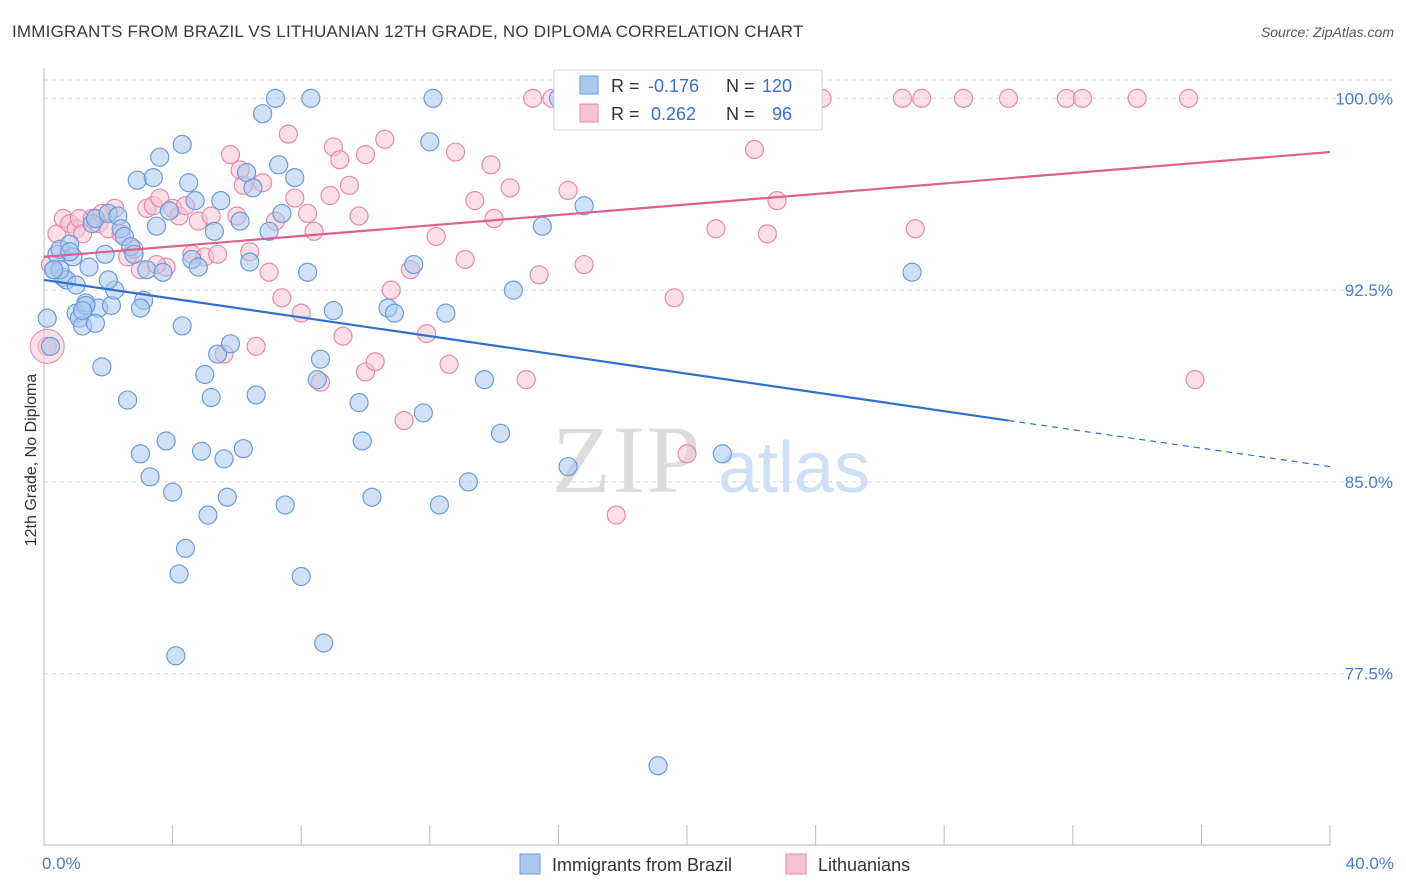  I want to click on y-tick-label: 92.5%, so click(1369, 290).